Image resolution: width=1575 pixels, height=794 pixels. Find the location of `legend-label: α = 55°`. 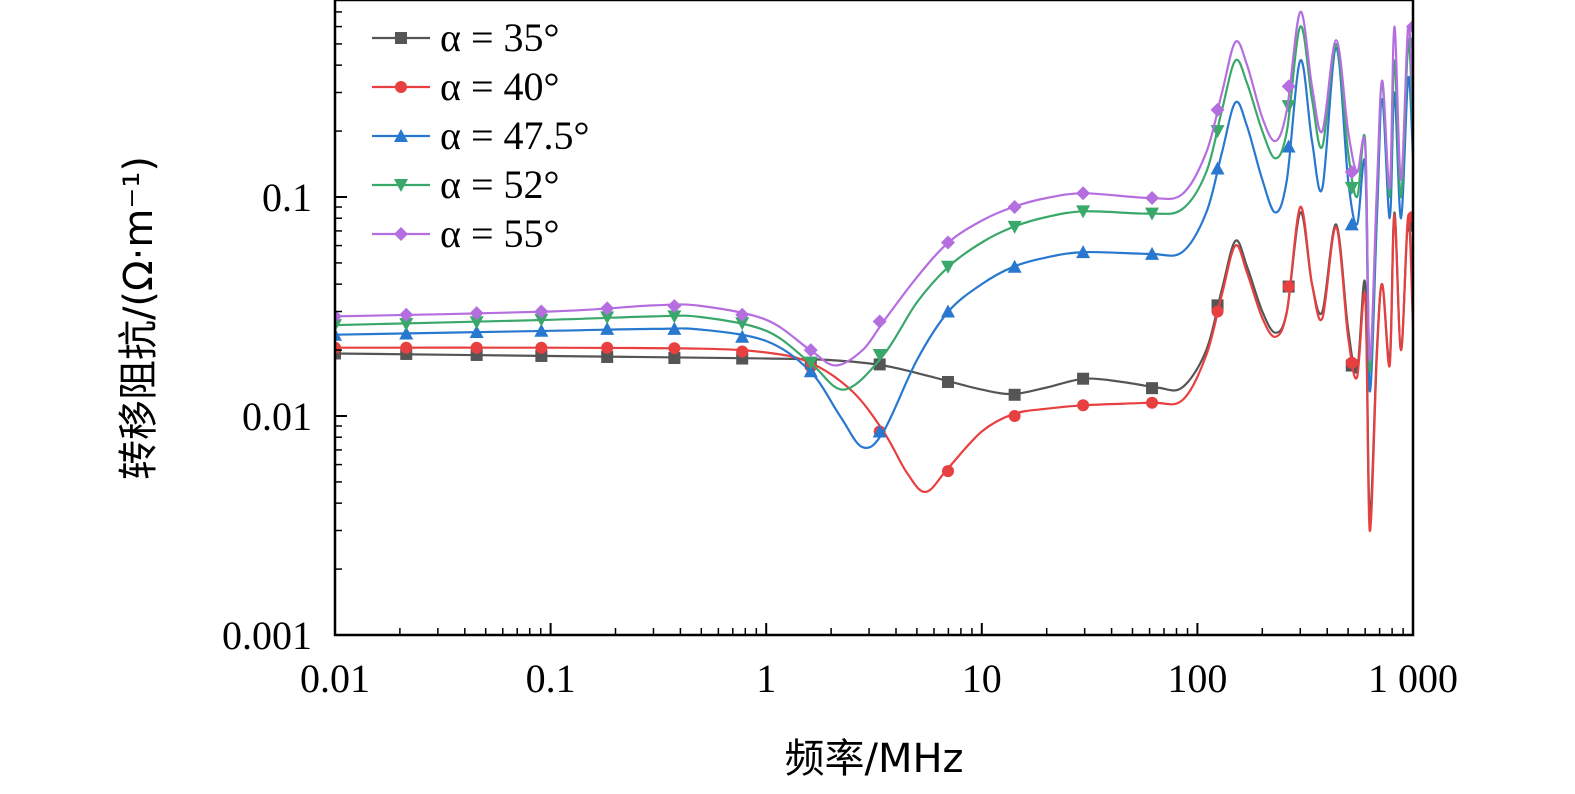

legend-label: α = 55° is located at coordinates (500, 233).